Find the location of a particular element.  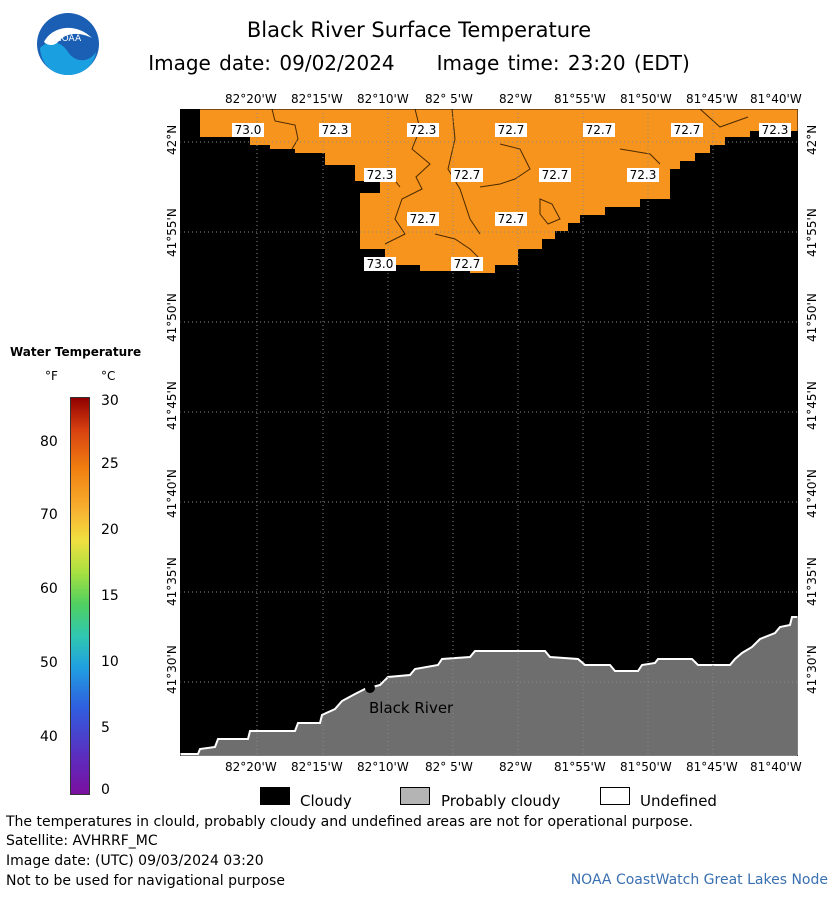

lat-tick: 41°45'N is located at coordinates (172, 405).